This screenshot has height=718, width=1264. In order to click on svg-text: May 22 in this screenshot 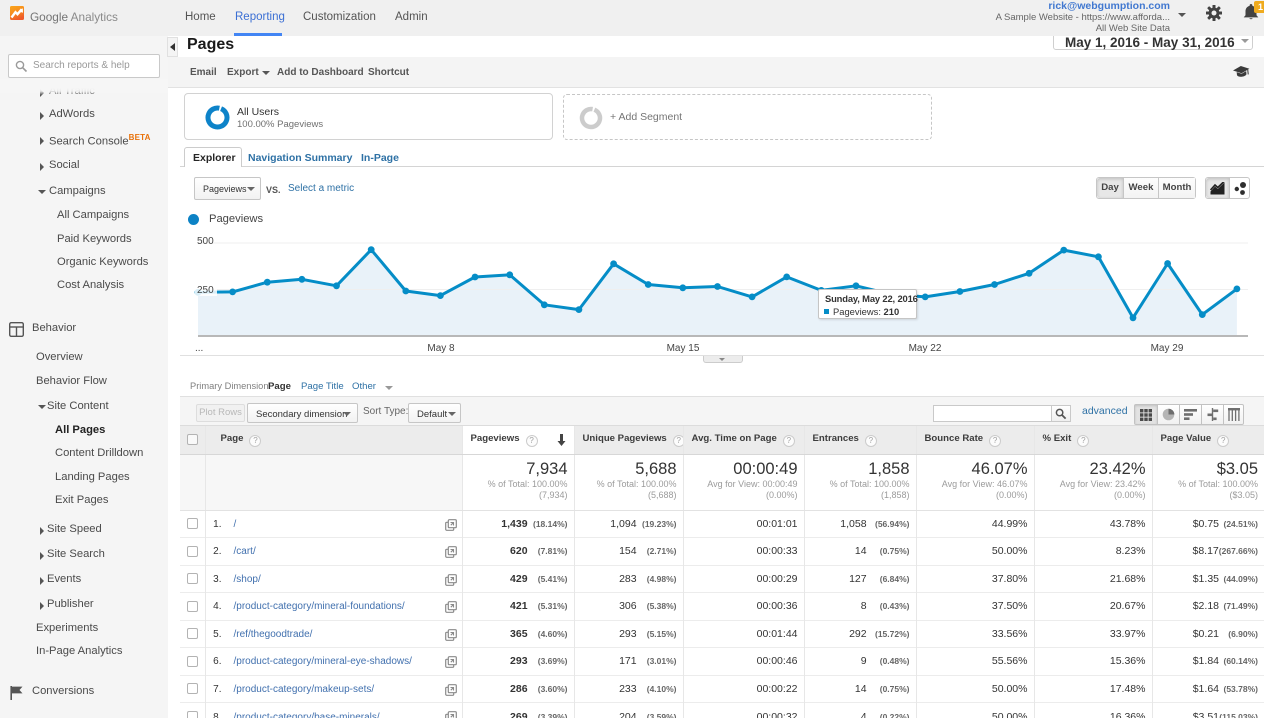, I will do `click(925, 348)`.